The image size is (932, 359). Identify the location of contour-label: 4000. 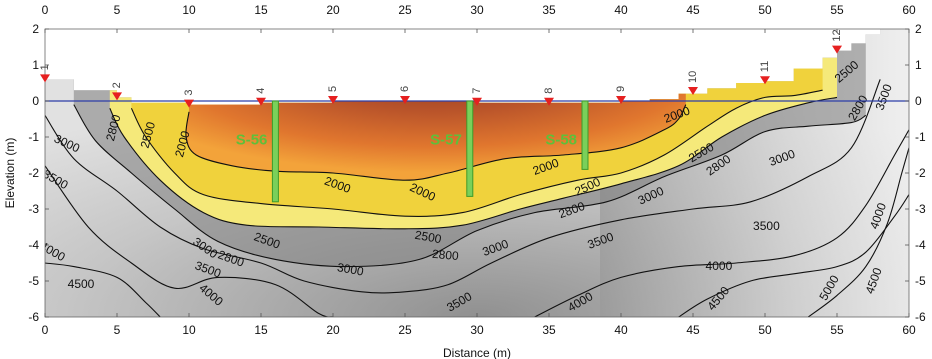
(719, 266).